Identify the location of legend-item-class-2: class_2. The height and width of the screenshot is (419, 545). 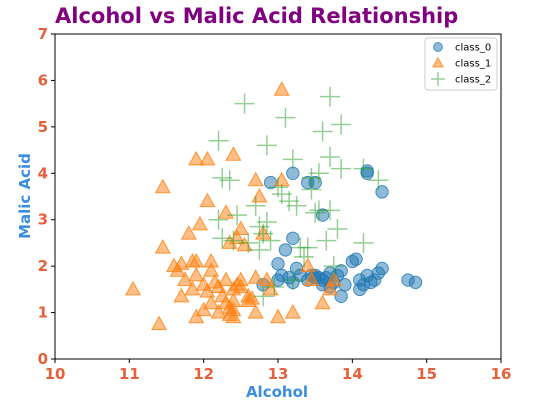
(461, 79).